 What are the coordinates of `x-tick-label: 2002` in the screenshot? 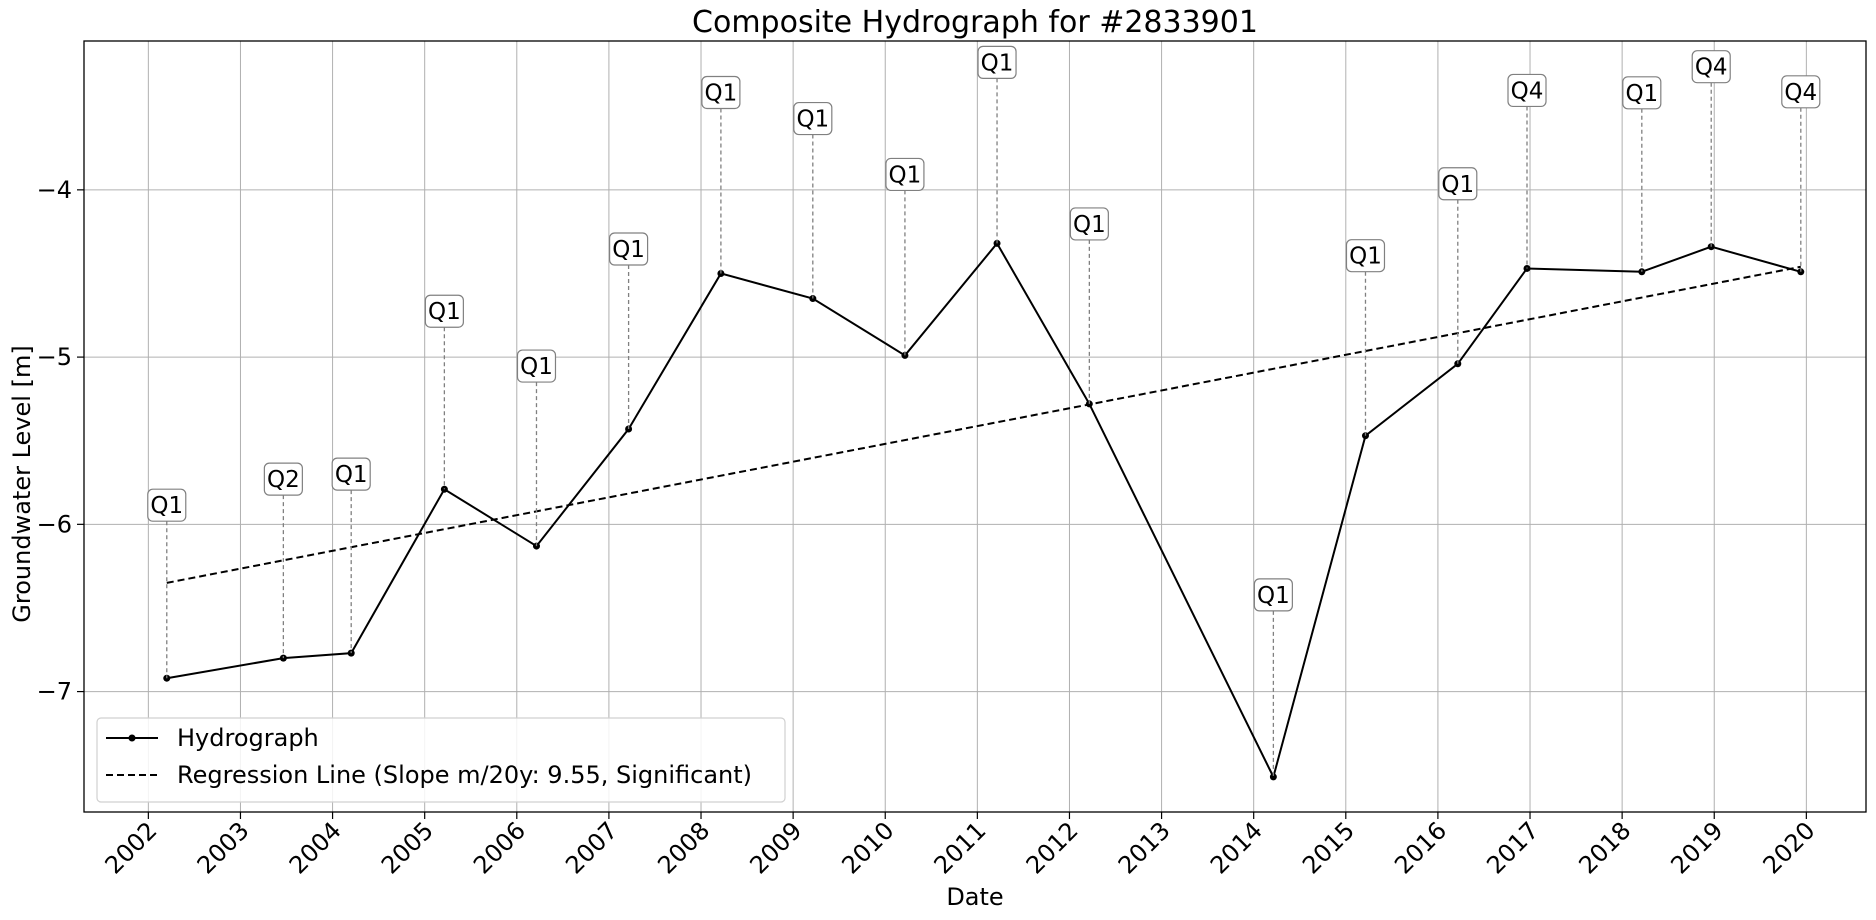 It's located at (131, 847).